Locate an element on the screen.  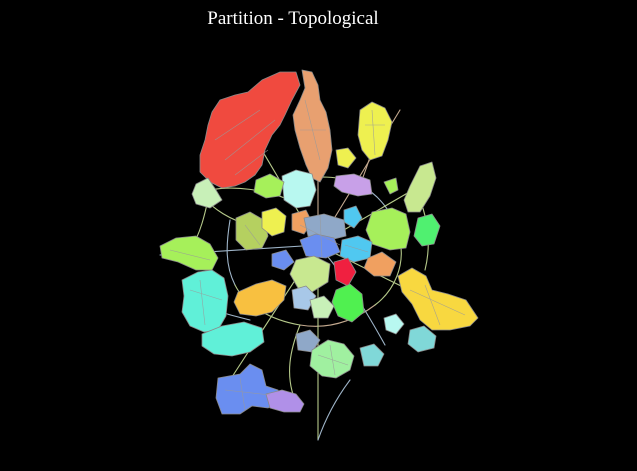
map-title: Partition - Topological is located at coordinates (292, 18).